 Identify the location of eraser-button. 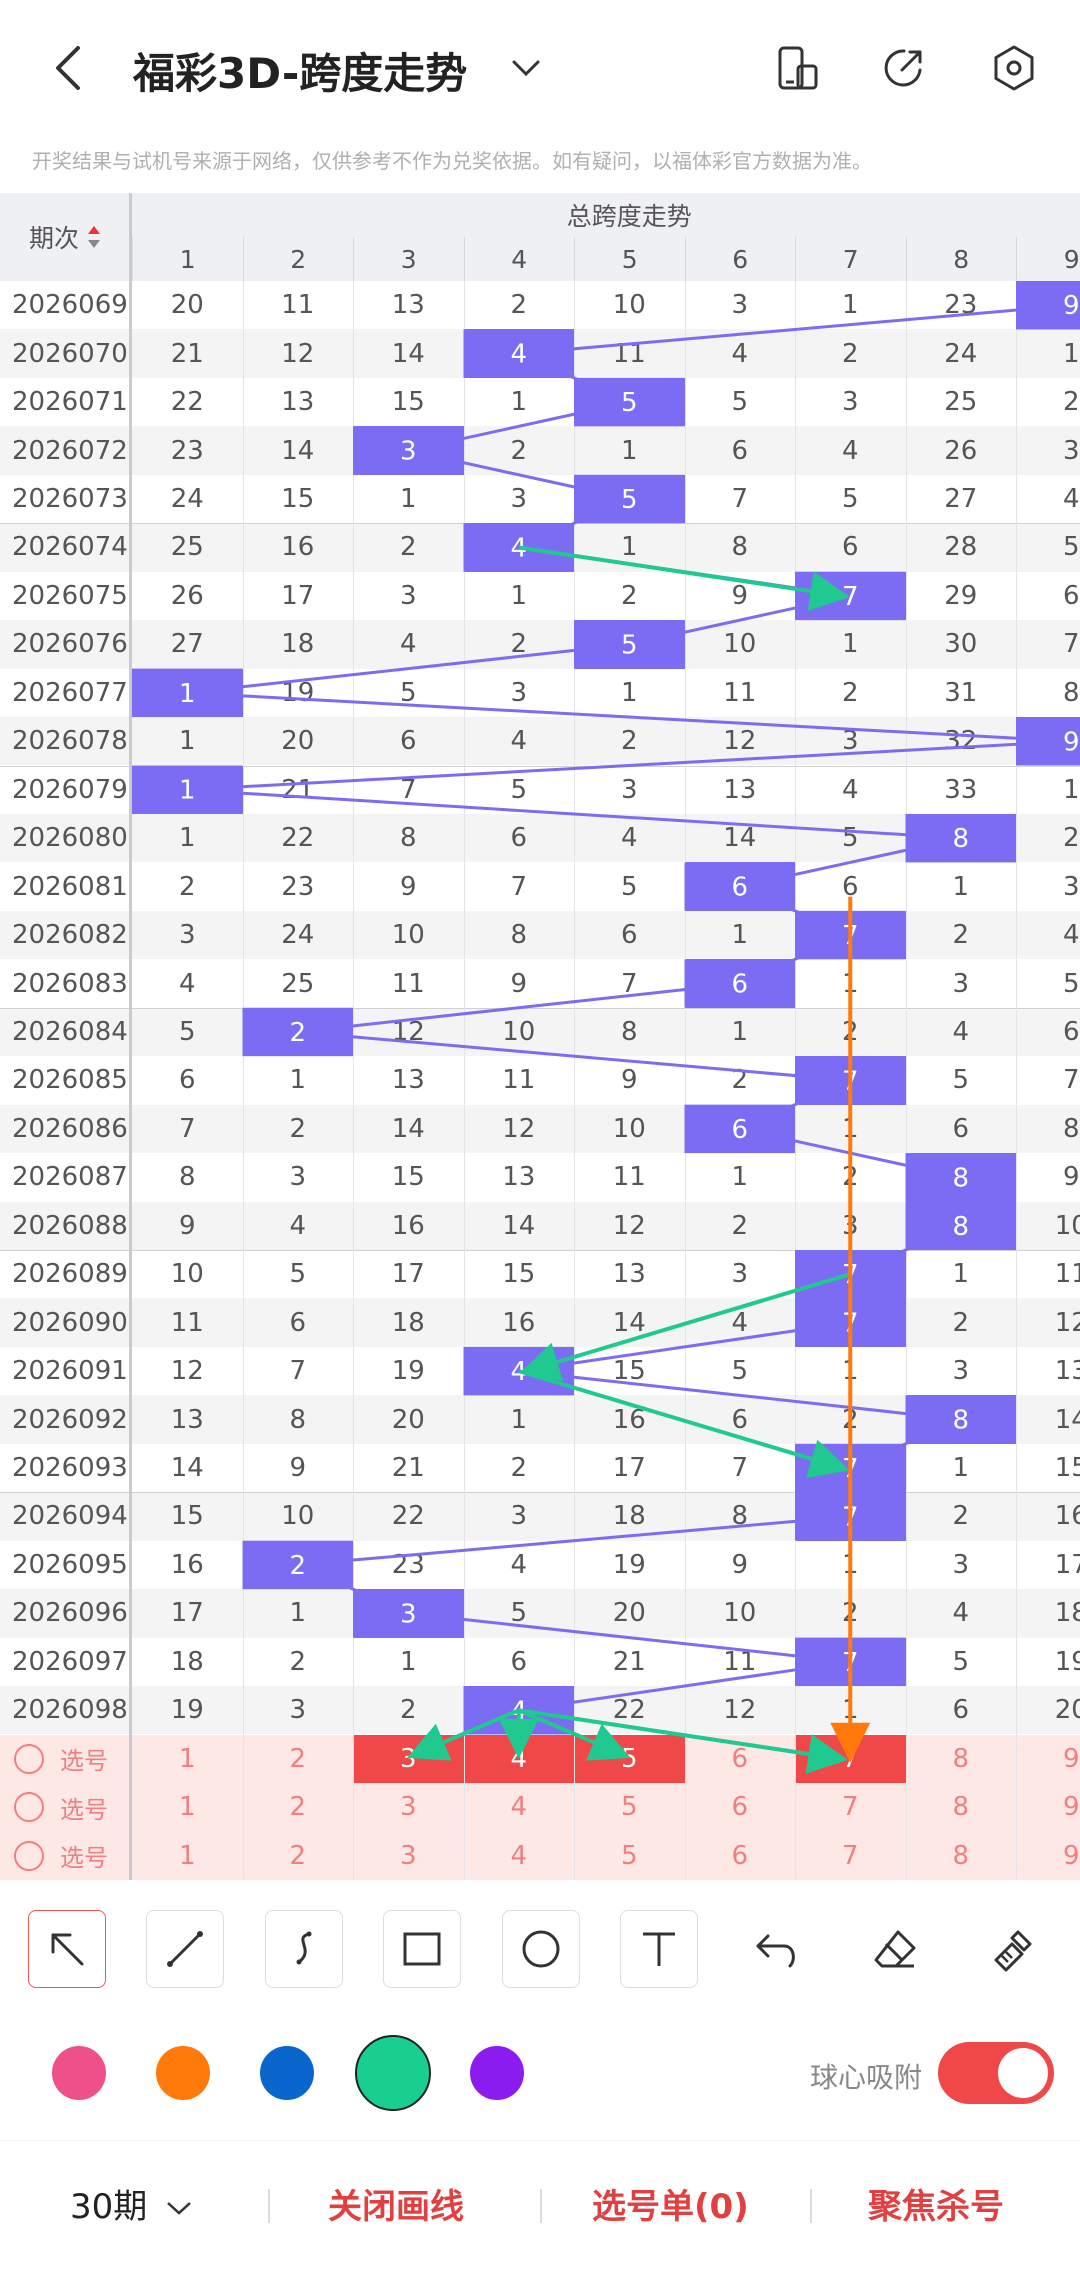
(895, 1949).